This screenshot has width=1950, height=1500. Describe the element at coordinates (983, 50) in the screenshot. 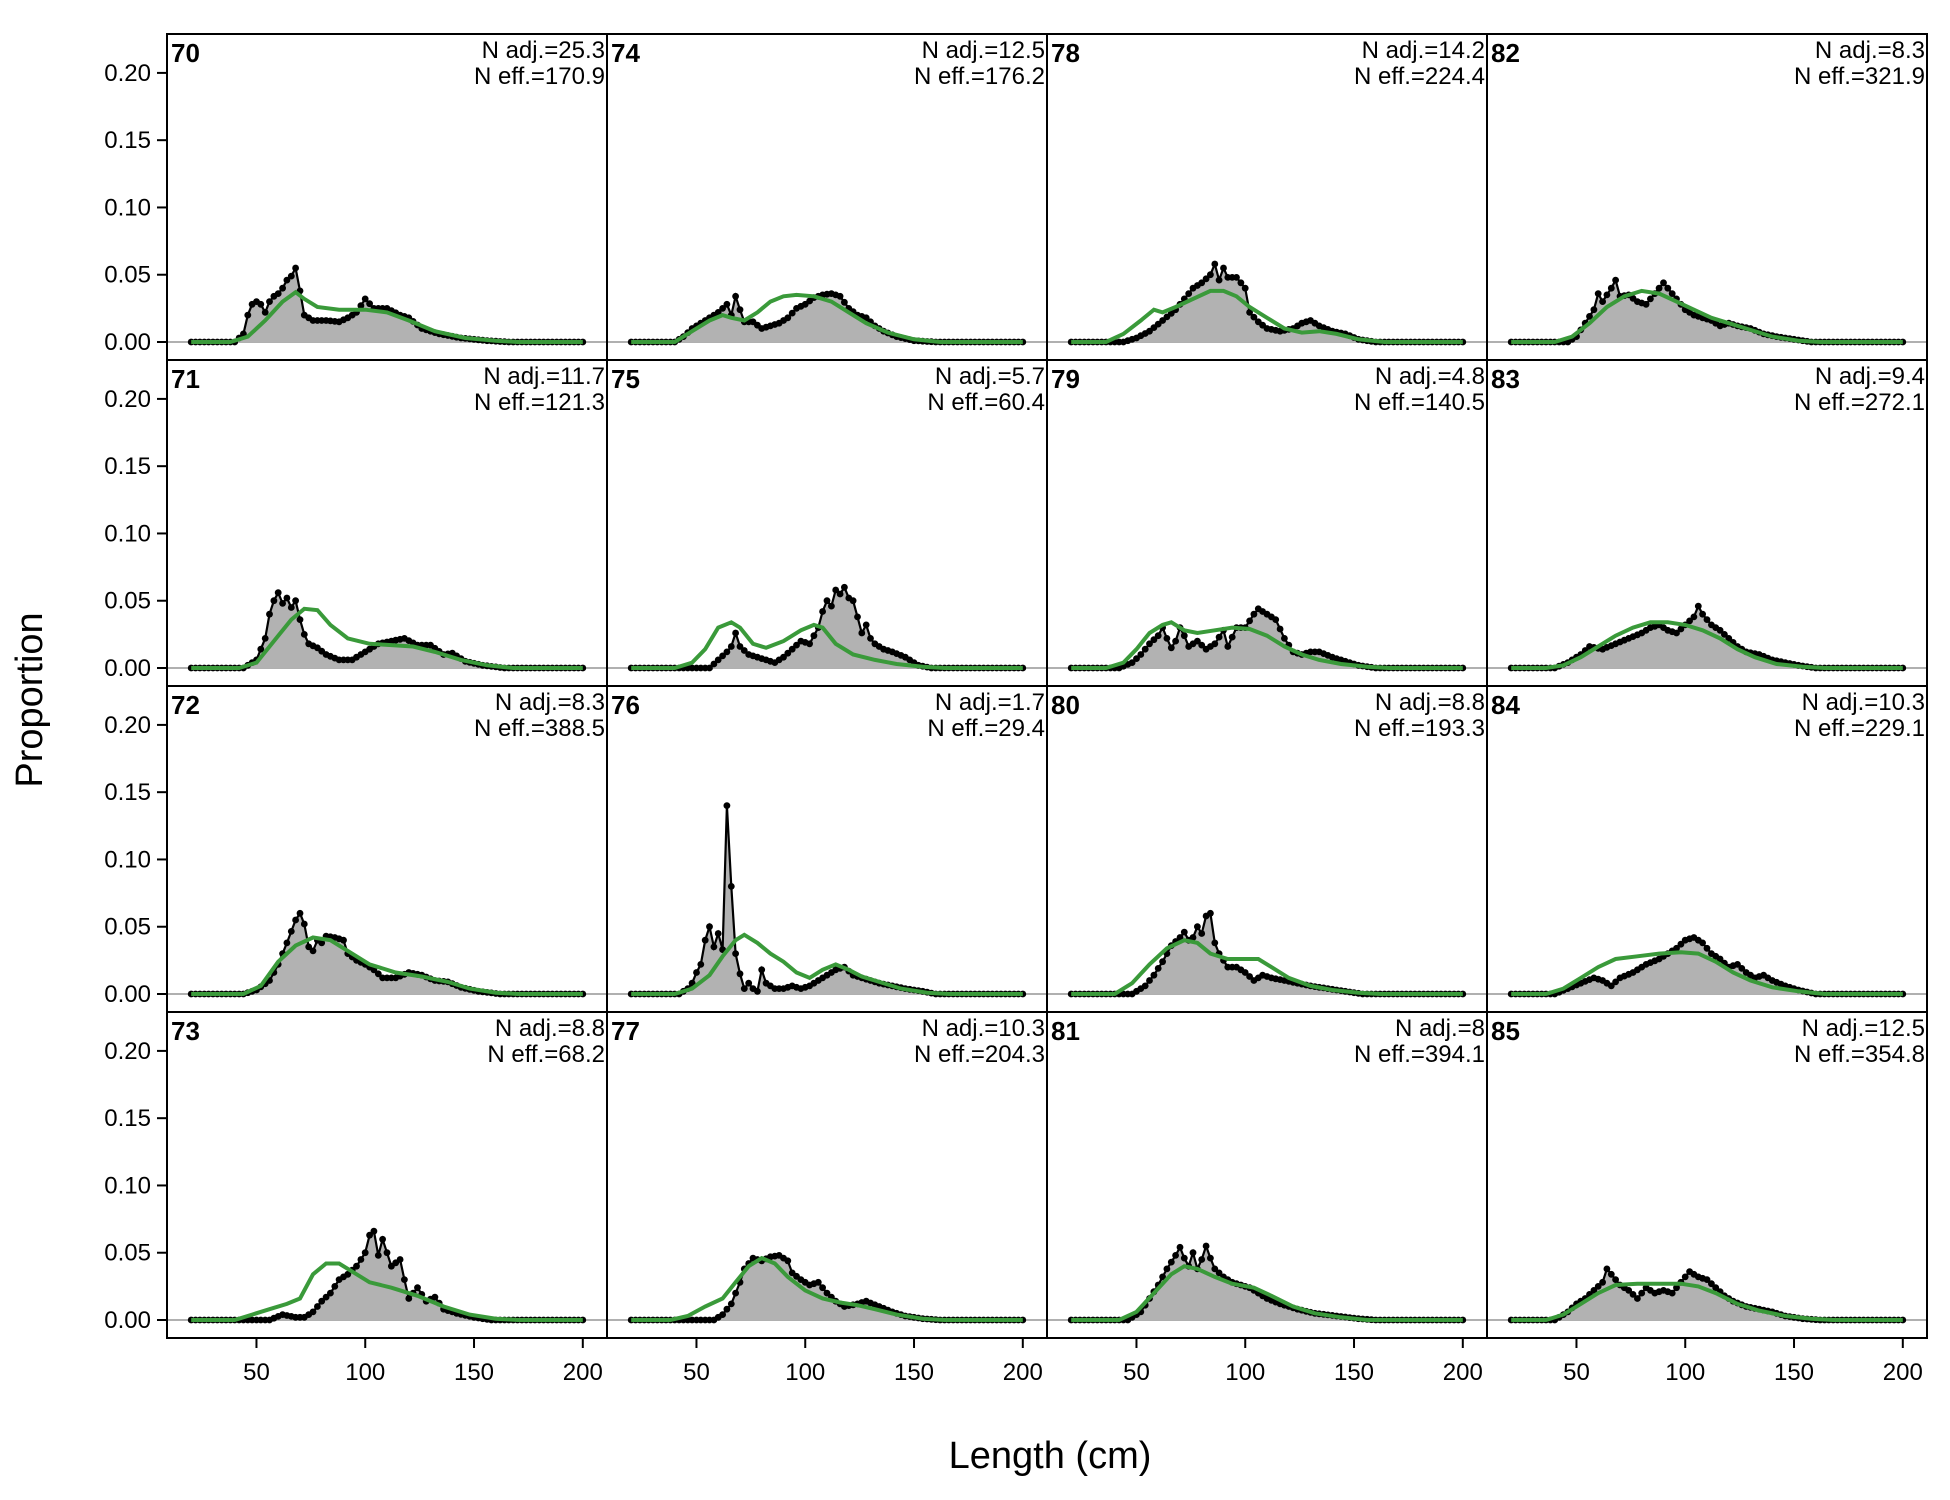

I see `n-adj-label: N adj.=12.5` at that location.